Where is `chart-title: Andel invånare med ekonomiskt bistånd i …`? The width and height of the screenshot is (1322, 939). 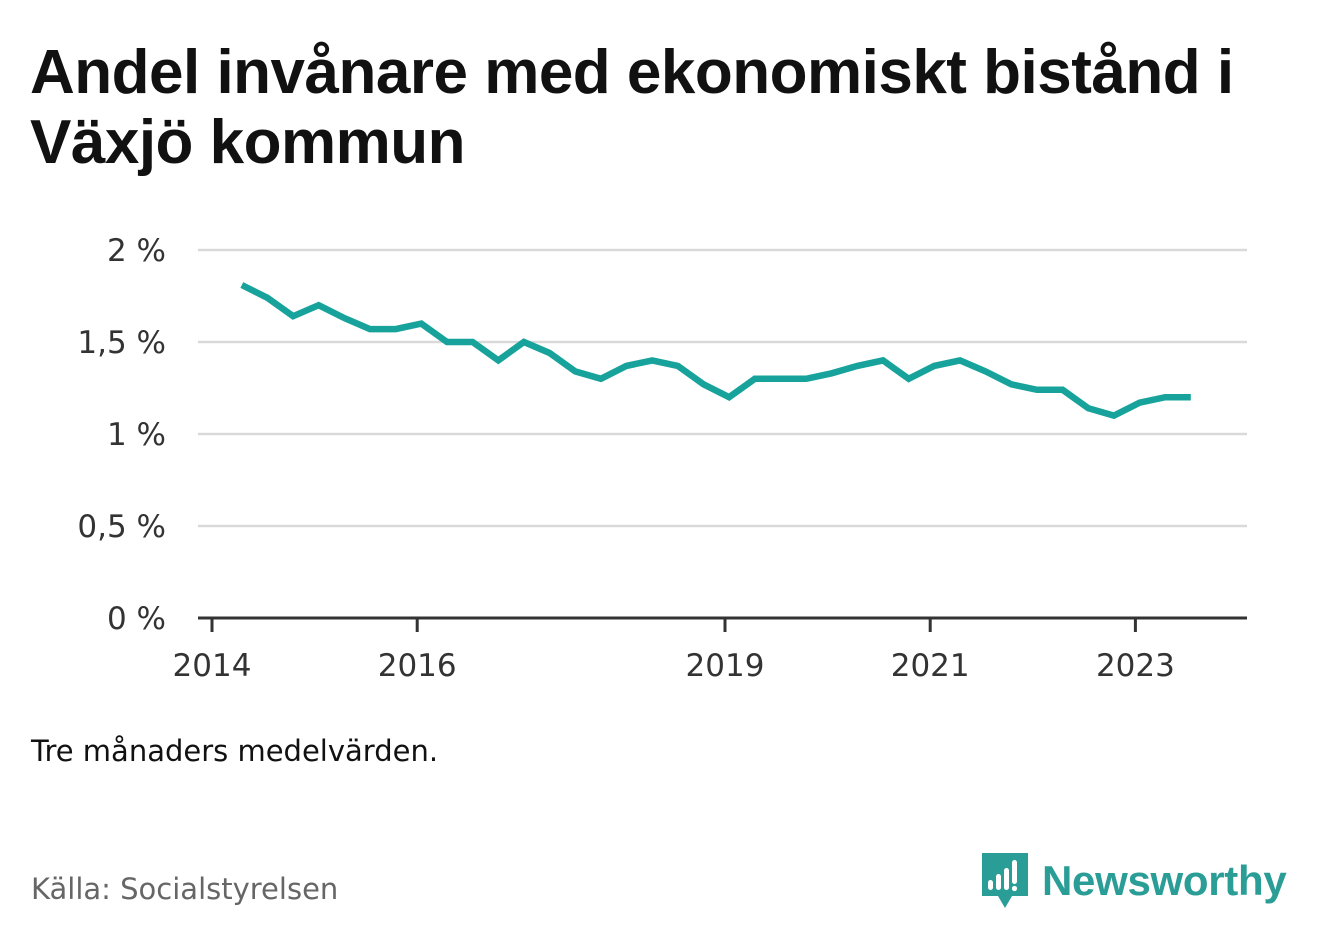
chart-title: Andel invånare med ekonomiskt bistånd i … is located at coordinates (632, 107).